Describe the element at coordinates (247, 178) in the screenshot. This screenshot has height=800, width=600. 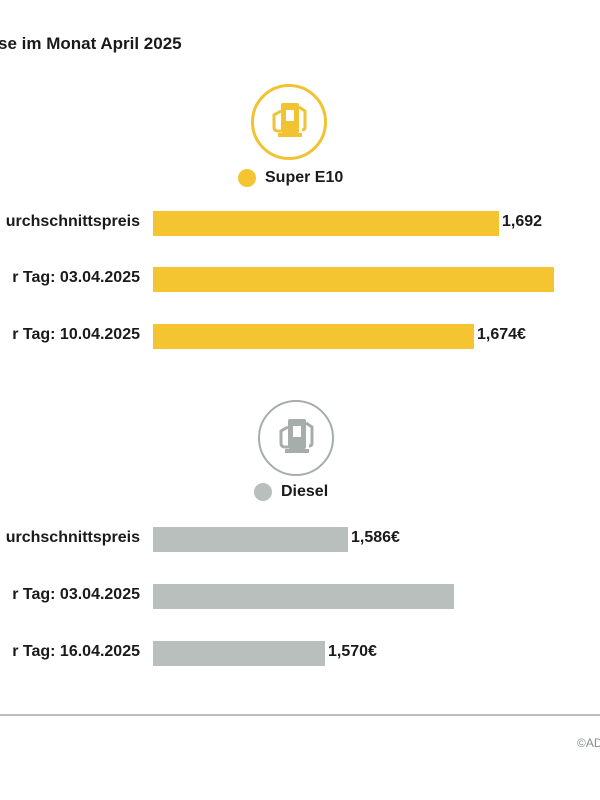
I see `legend-dot-super-e10` at that location.